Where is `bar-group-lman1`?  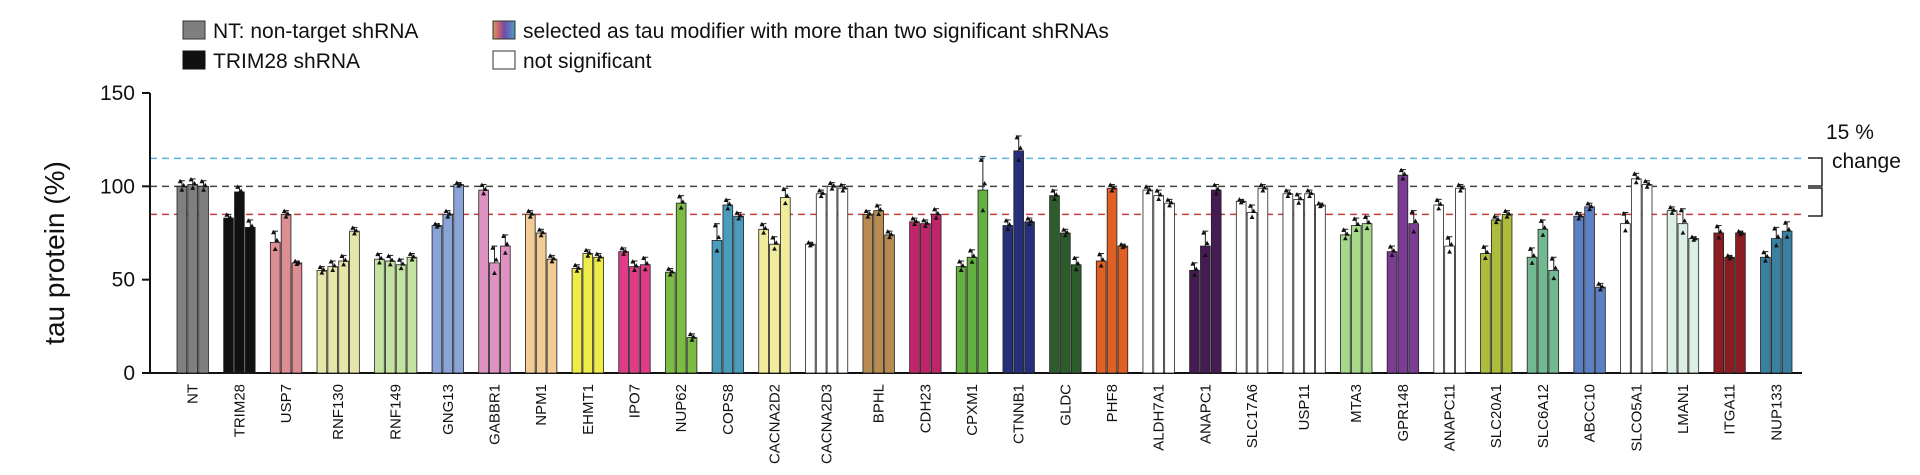
bar-group-lman1 is located at coordinates (1683, 289).